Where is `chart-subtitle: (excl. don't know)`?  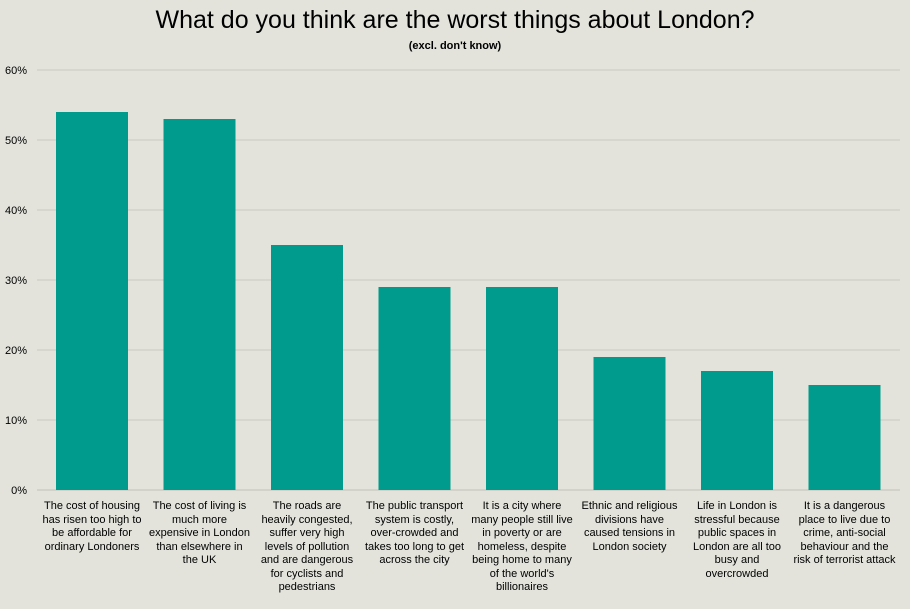
chart-subtitle: (excl. don't know) is located at coordinates (455, 46).